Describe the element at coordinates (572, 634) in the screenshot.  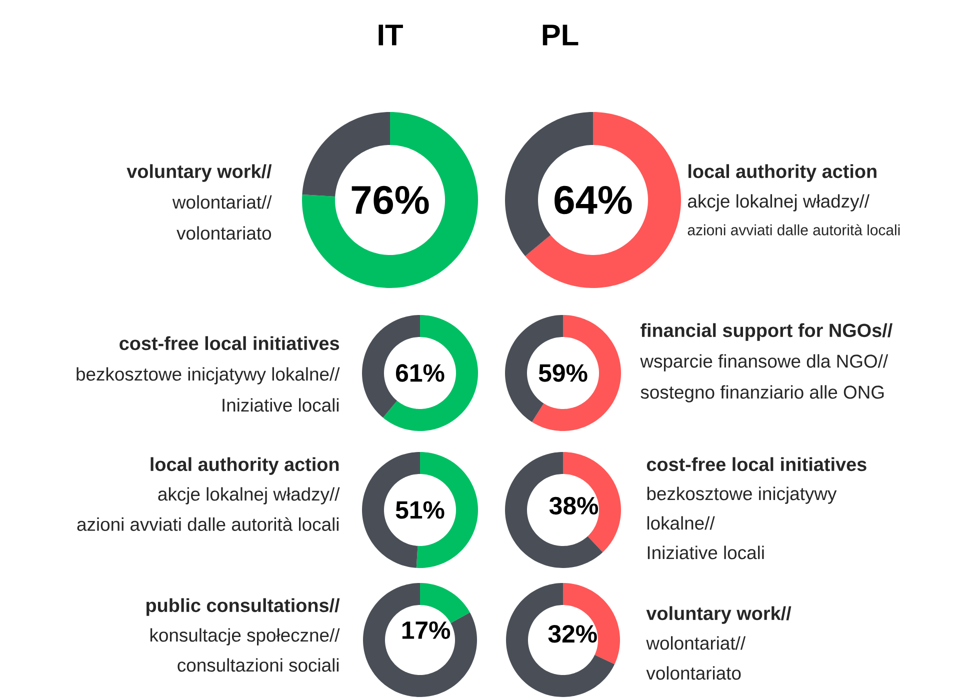
I see `data-label: 32%` at that location.